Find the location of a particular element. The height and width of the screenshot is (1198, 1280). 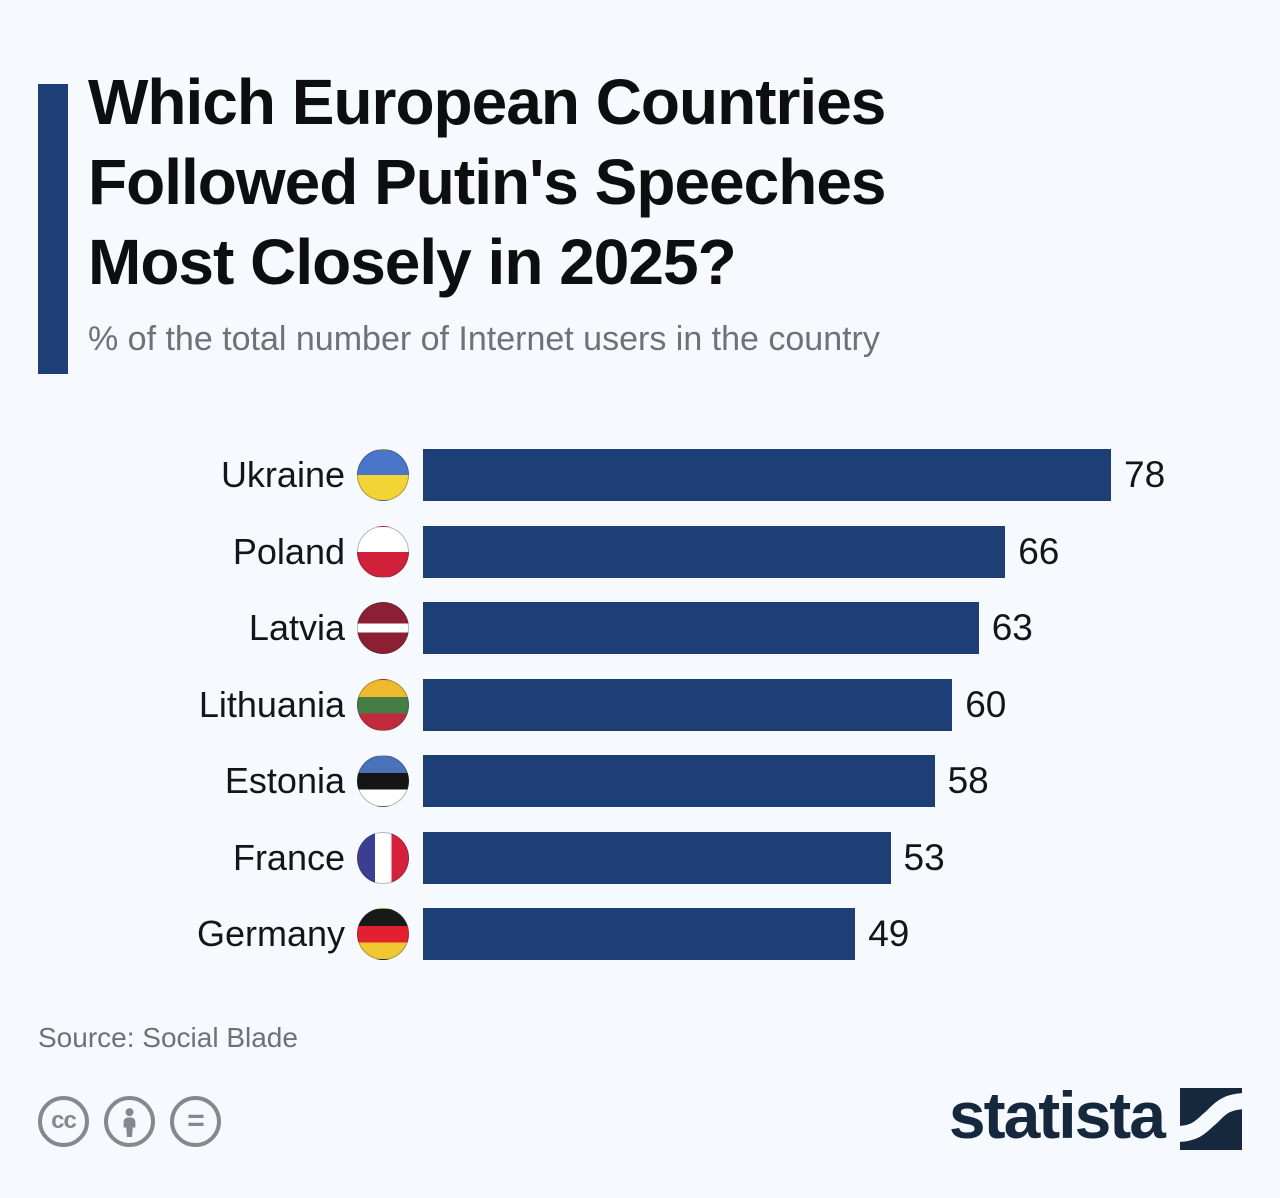

value-label: 53 is located at coordinates (924, 857).